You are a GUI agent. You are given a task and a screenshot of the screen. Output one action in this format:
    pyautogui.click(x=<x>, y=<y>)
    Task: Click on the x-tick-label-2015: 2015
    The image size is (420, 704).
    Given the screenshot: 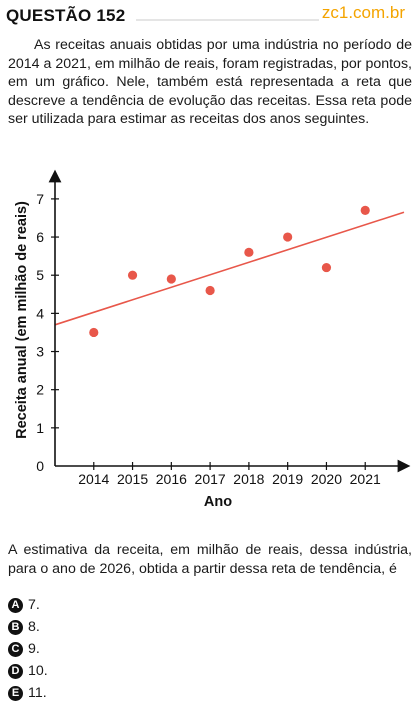 What is the action you would take?
    pyautogui.click(x=132, y=479)
    